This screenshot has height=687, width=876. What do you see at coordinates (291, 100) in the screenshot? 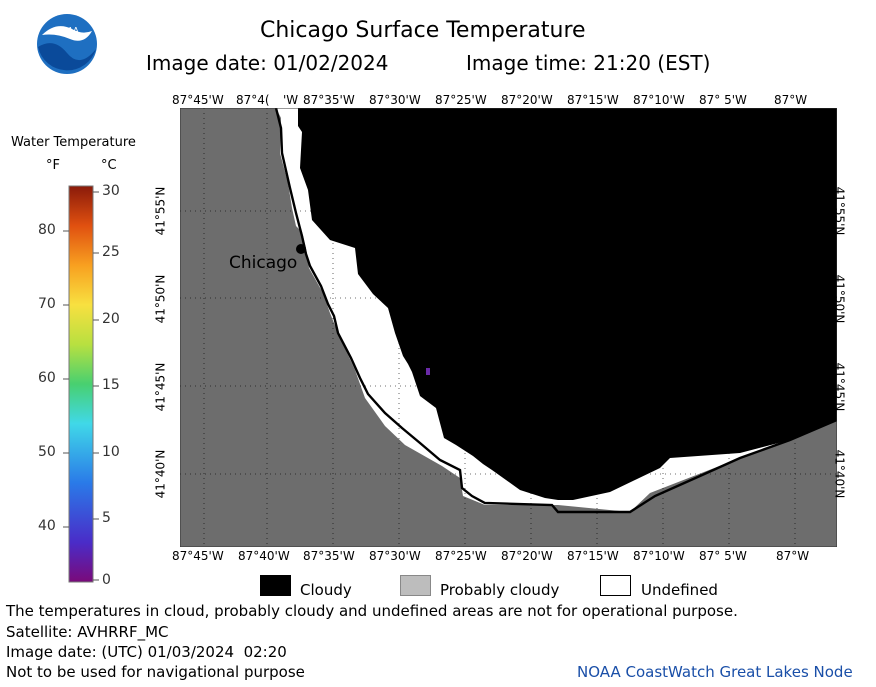
I see `lon-label-top: 'W` at bounding box center [291, 100].